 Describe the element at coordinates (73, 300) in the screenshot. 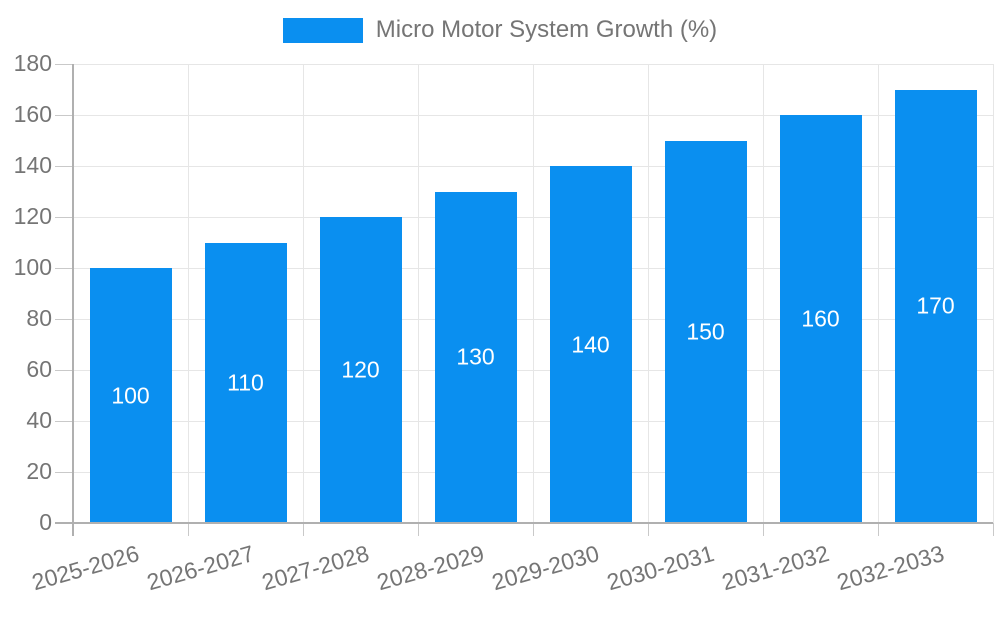

I see `y-axis-line` at that location.